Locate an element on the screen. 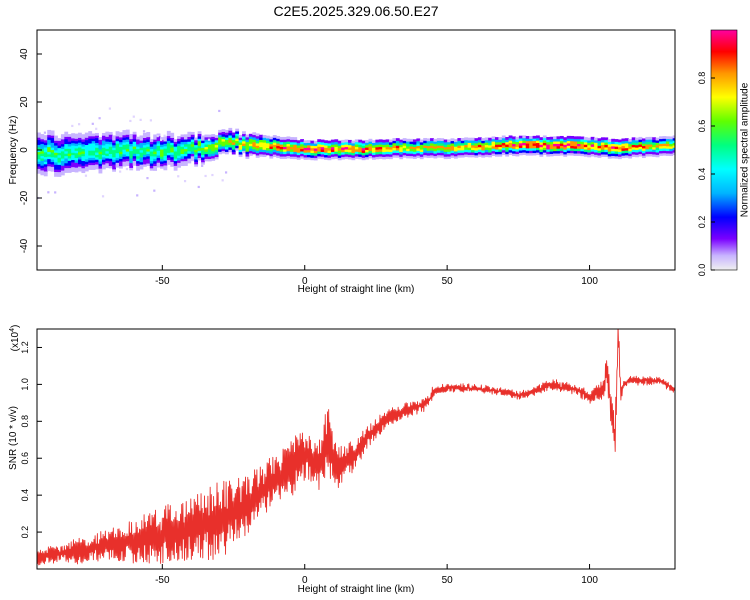 The image size is (750, 600). colorbar-tick-label: 0.6 is located at coordinates (702, 126).